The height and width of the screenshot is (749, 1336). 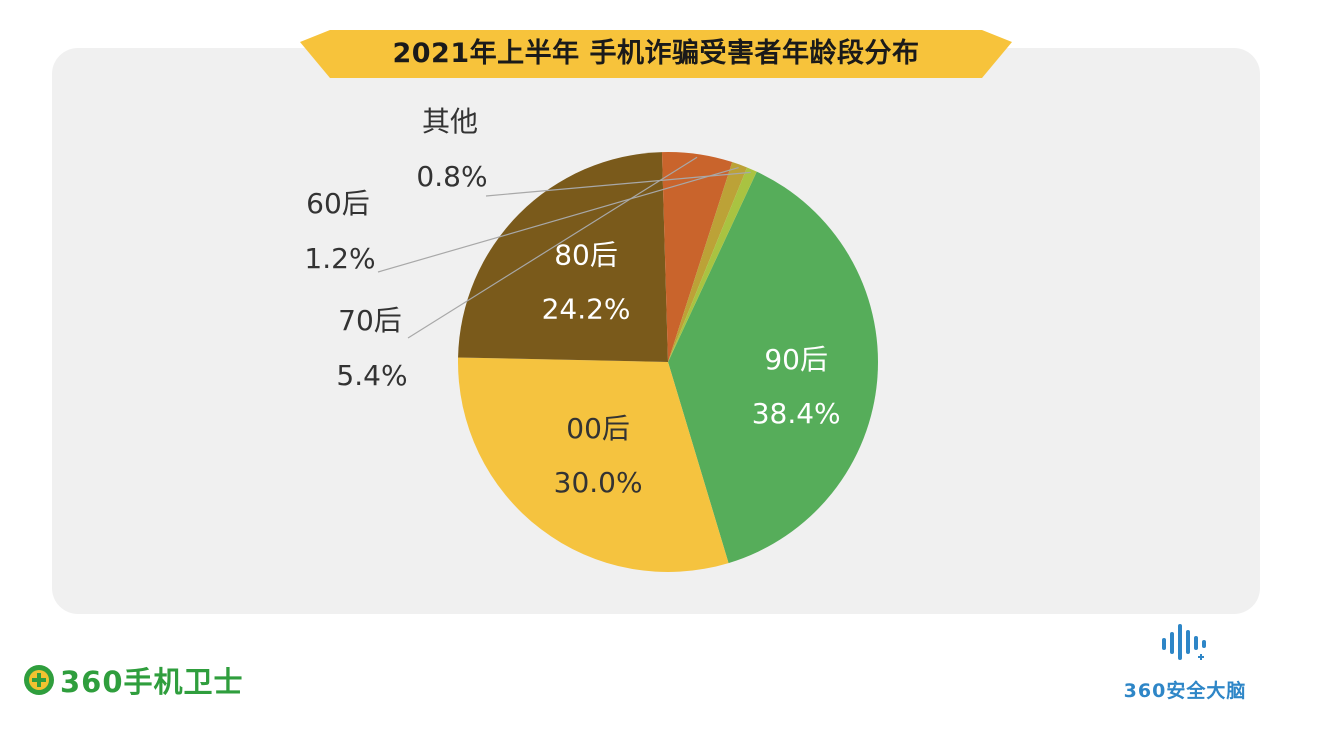 What do you see at coordinates (1184, 642) in the screenshot?
I see `signal-bars-icon` at bounding box center [1184, 642].